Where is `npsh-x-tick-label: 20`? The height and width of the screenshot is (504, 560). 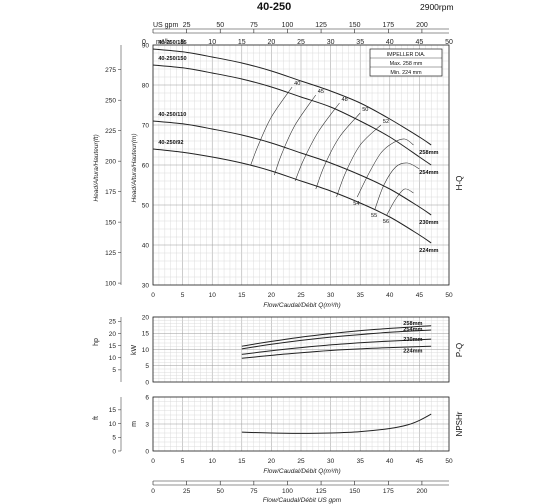 npsh-x-tick-label: 20 is located at coordinates (272, 461).